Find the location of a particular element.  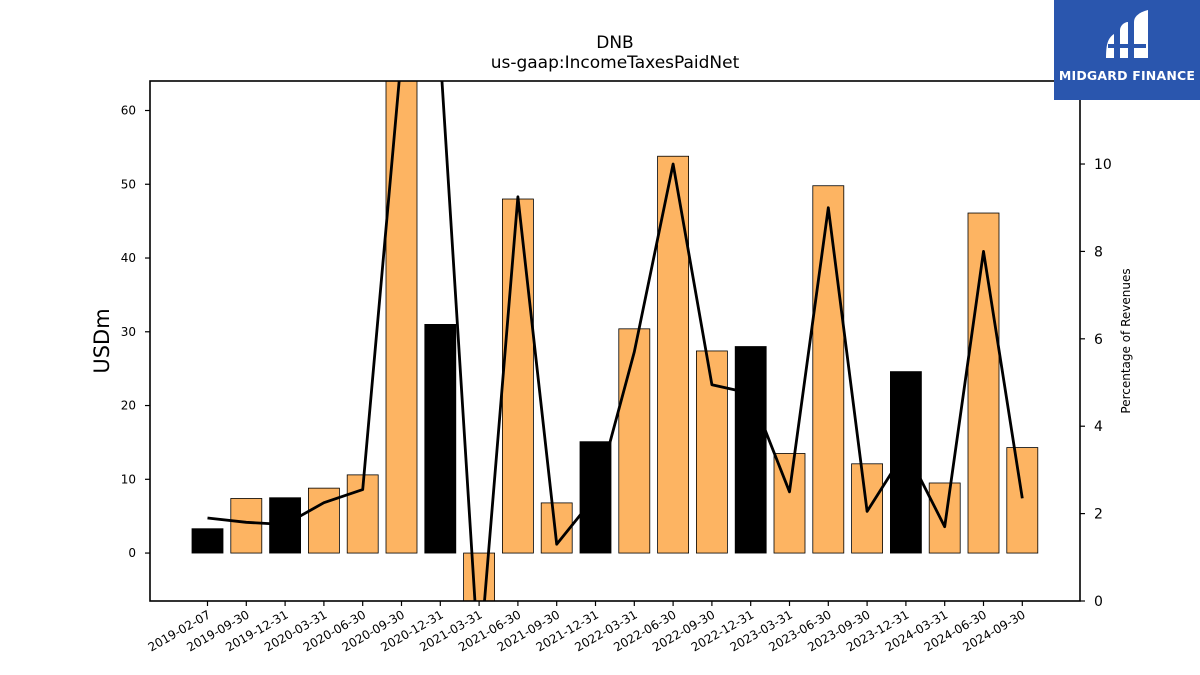

brand-logo: MIDGARD FINANCE is located at coordinates (1127, 50).